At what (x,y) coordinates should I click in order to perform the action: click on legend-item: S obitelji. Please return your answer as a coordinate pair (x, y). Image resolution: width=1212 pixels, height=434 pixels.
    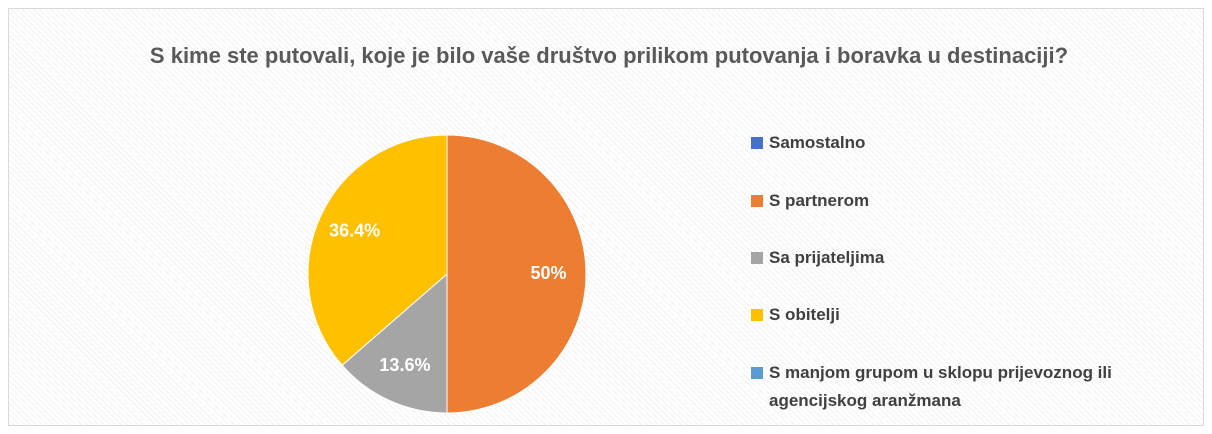
    Looking at the image, I should click on (795, 315).